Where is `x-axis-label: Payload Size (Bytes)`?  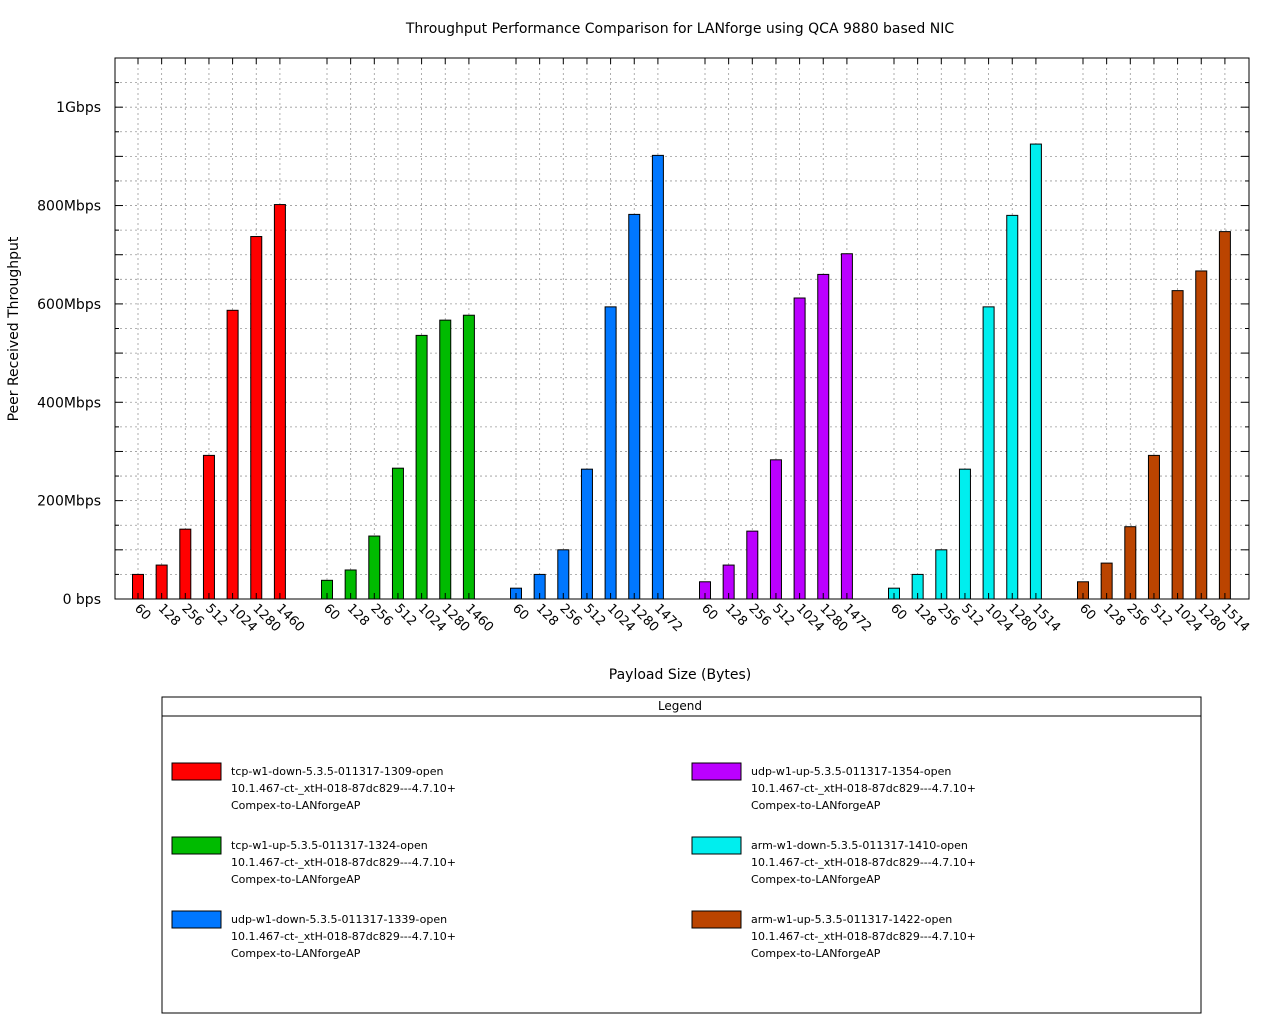
x-axis-label: Payload Size (Bytes) is located at coordinates (680, 675).